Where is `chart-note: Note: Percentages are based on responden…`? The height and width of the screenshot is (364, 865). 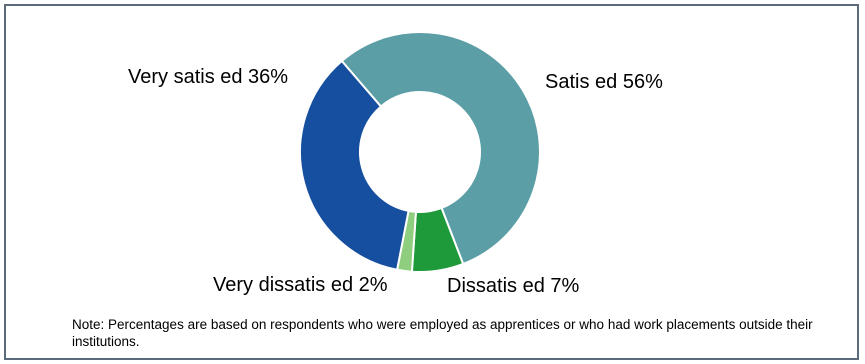 chart-note: Note: Percentages are based on responden… is located at coordinates (442, 333).